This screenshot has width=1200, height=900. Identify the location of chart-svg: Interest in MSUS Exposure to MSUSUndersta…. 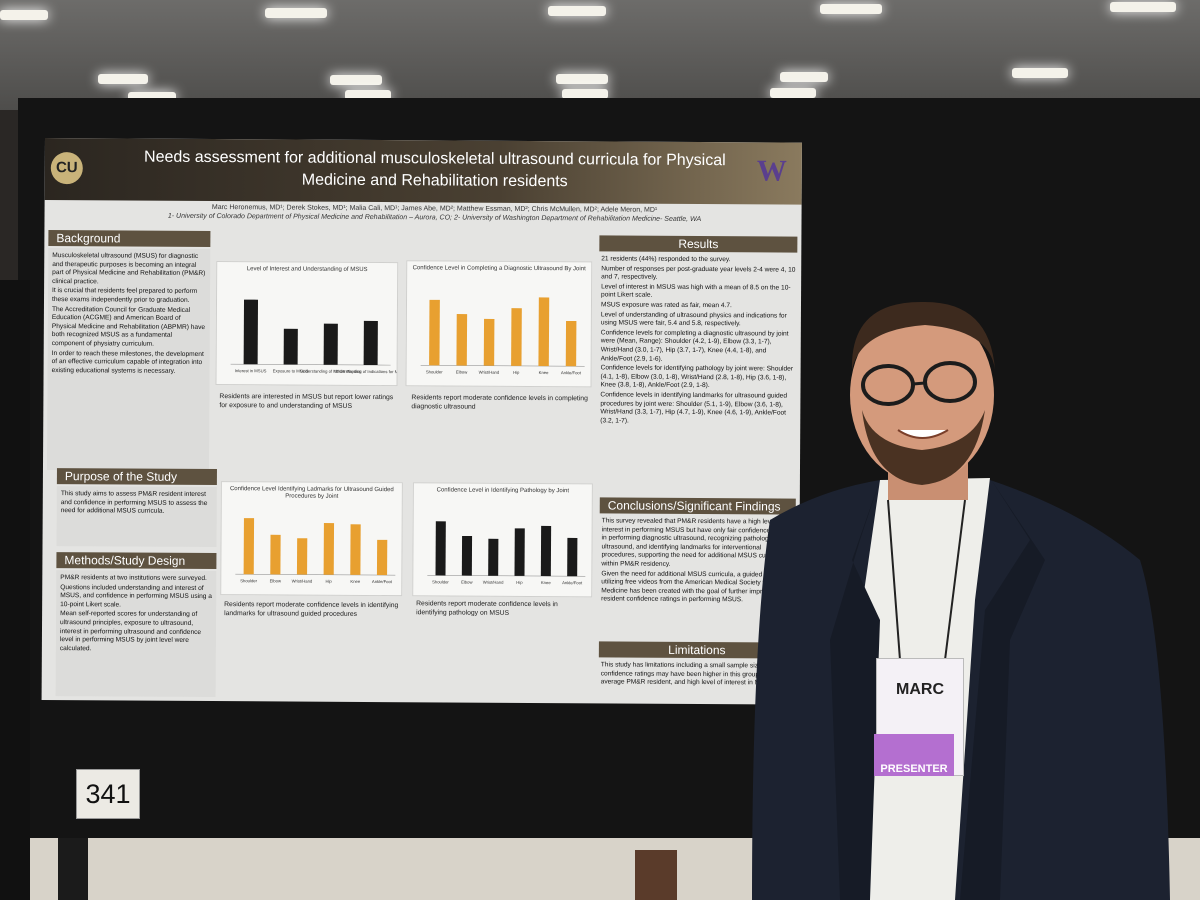
(313, 336).